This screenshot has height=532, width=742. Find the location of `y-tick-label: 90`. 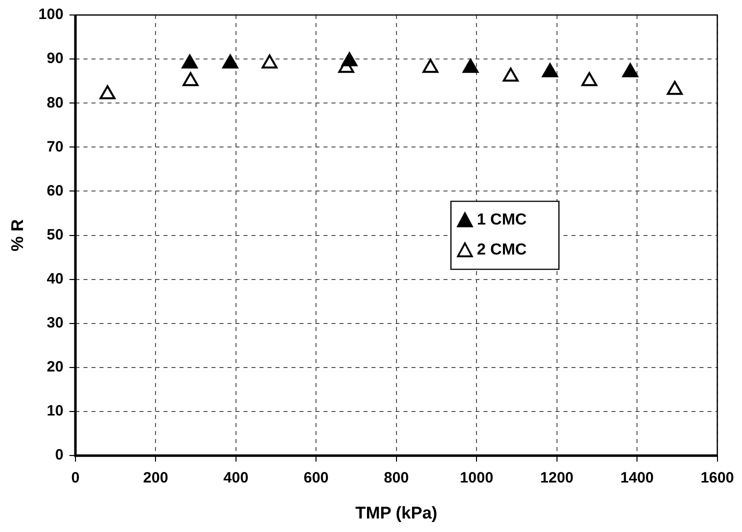

y-tick-label: 90 is located at coordinates (55, 59).